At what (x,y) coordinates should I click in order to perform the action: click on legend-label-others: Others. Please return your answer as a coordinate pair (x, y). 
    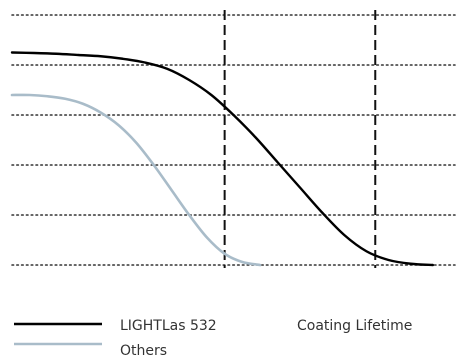
    Looking at the image, I should click on (143, 351).